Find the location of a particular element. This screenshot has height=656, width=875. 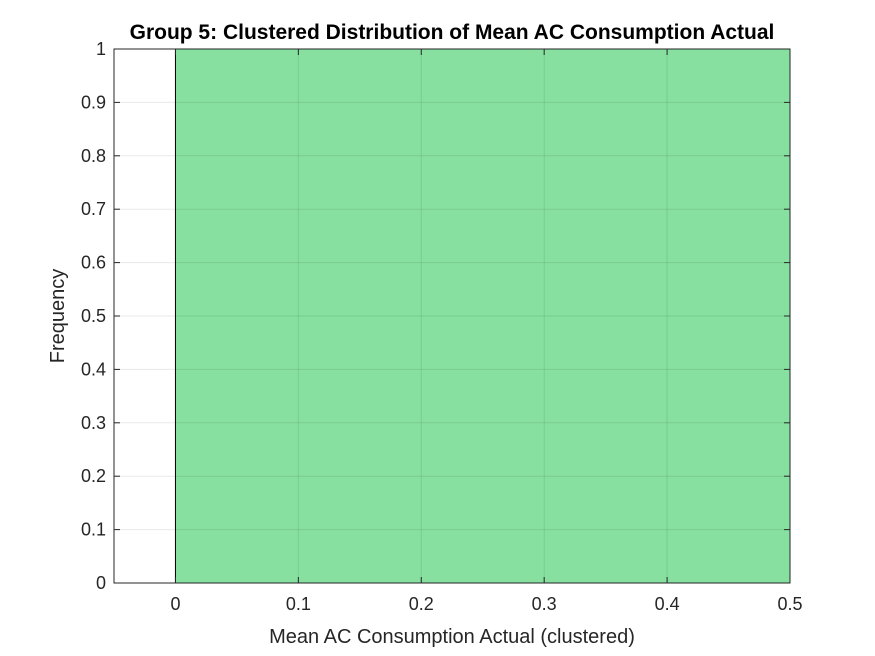

y-tick-label-5: 0.5 is located at coordinates (93, 316).